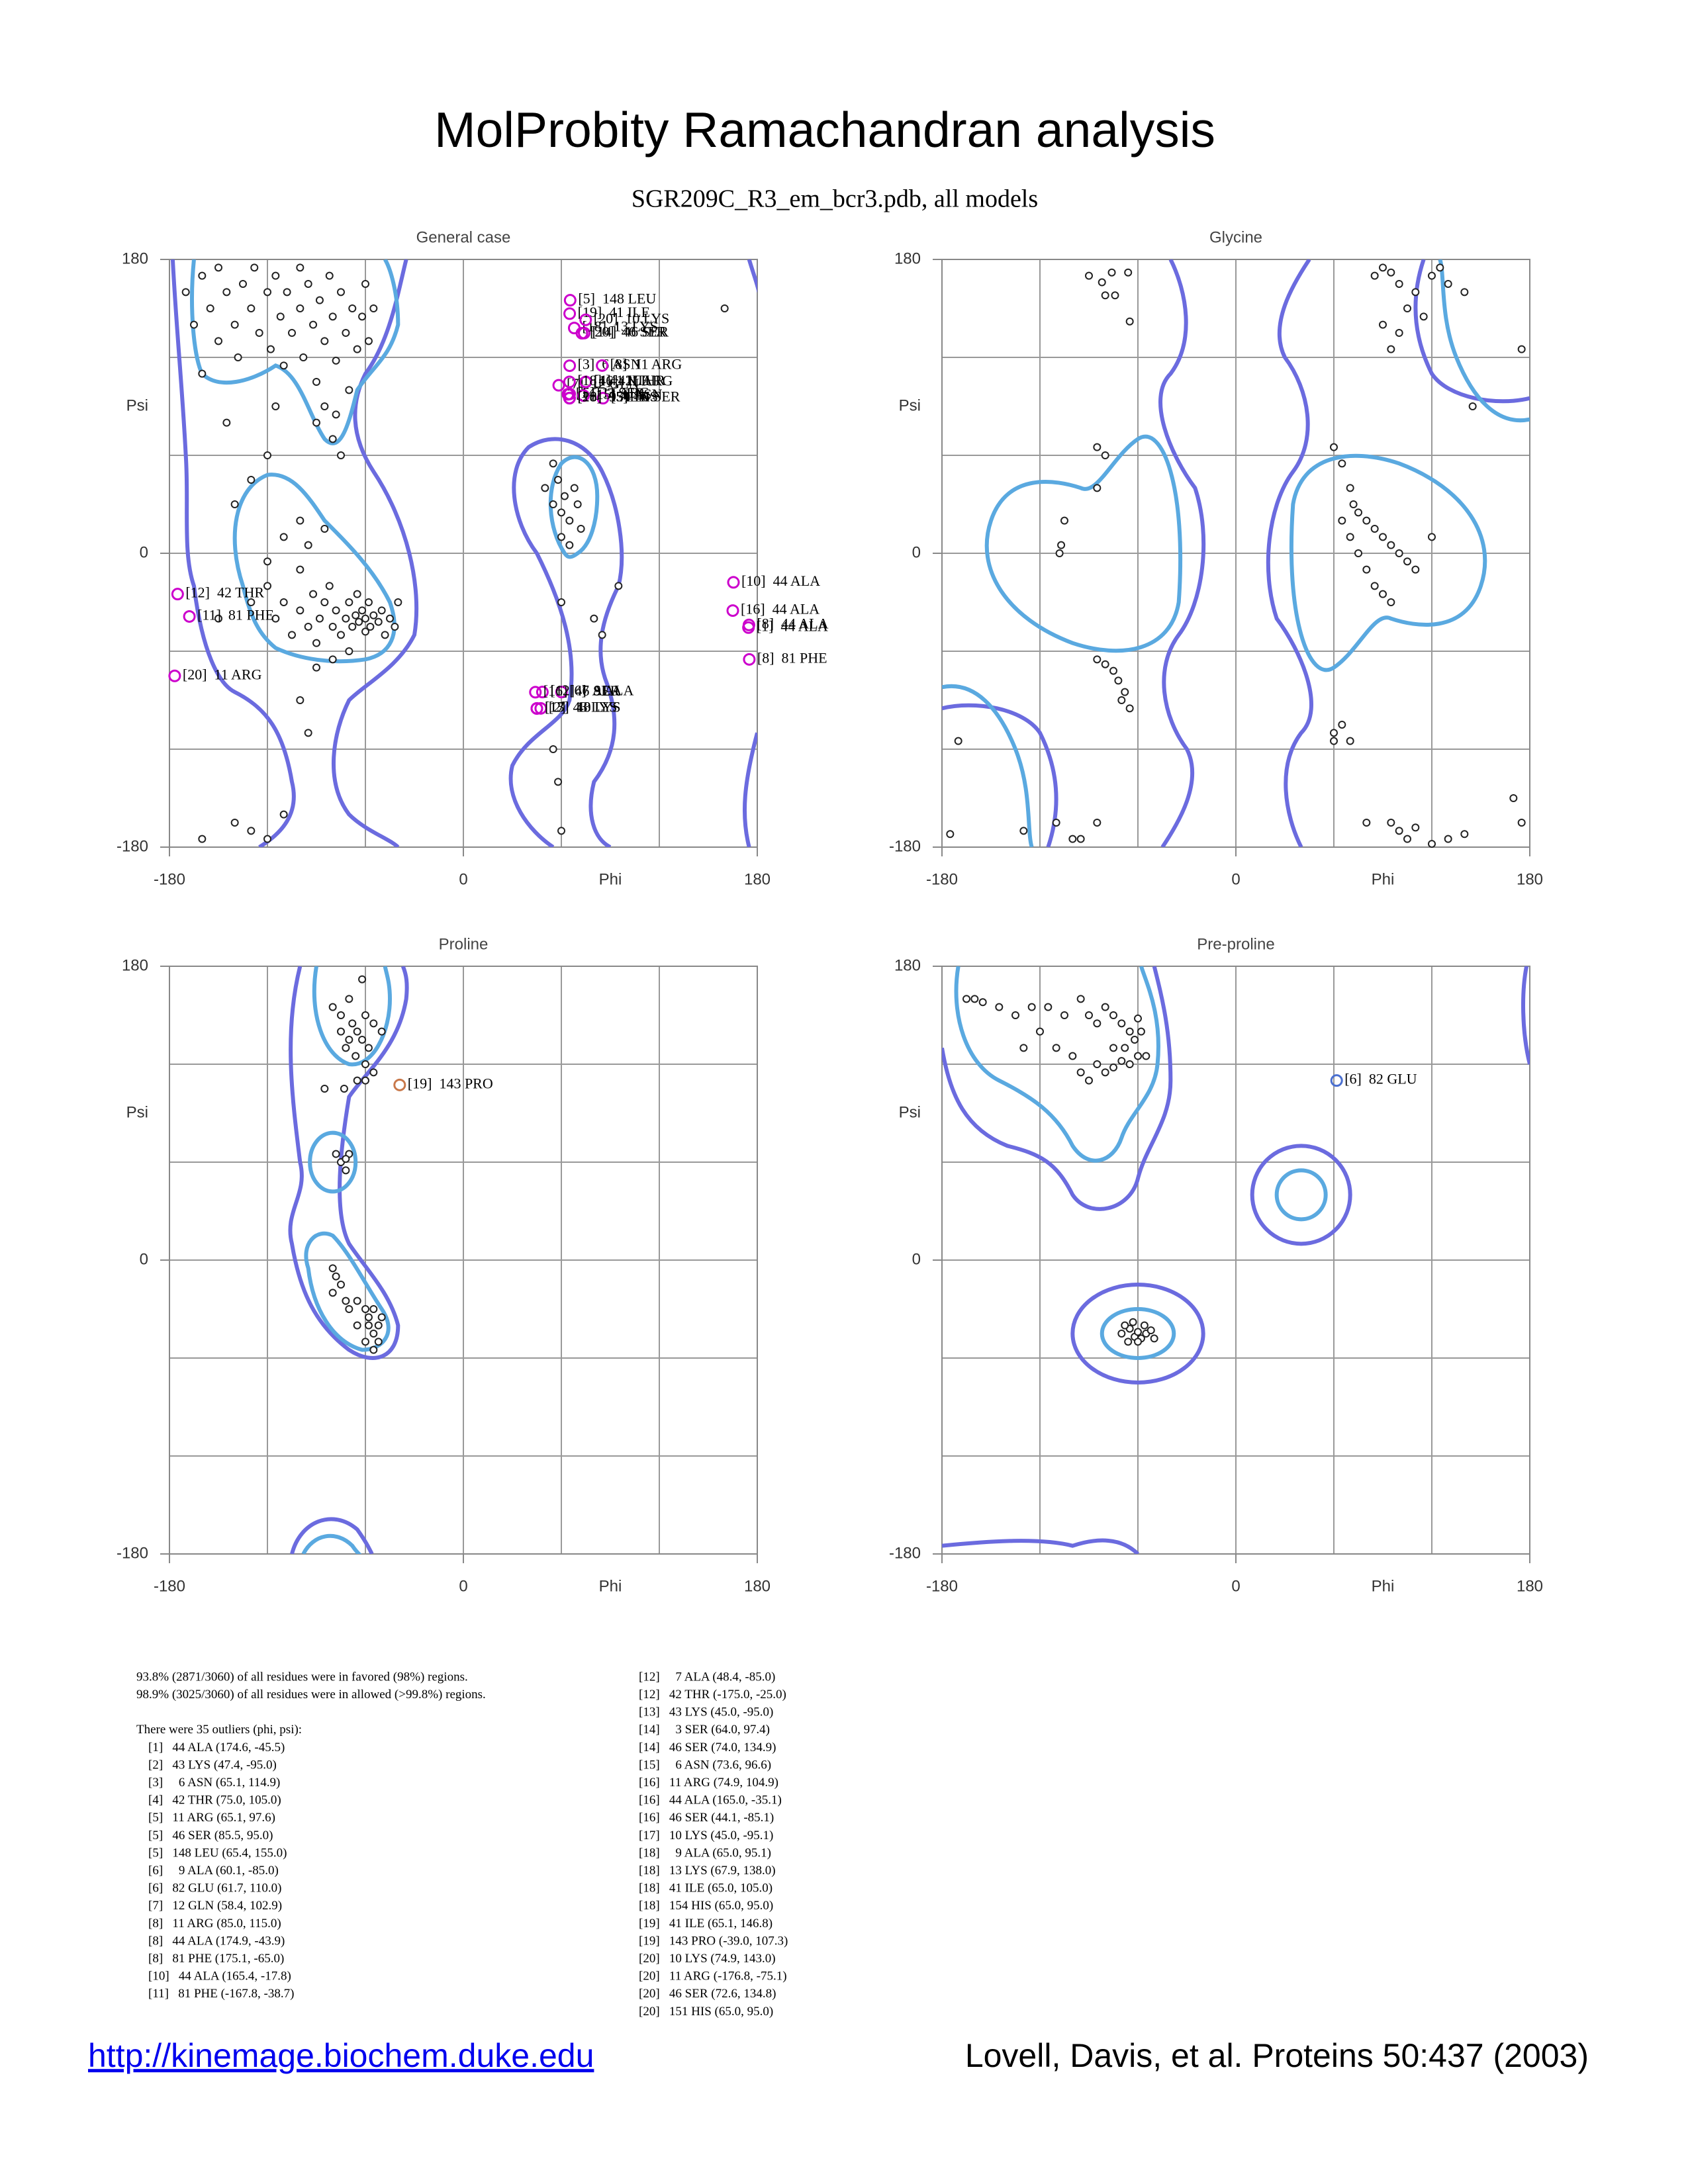 This screenshot has width=1688, height=2184. I want to click on y-axis-label: Psi, so click(137, 405).